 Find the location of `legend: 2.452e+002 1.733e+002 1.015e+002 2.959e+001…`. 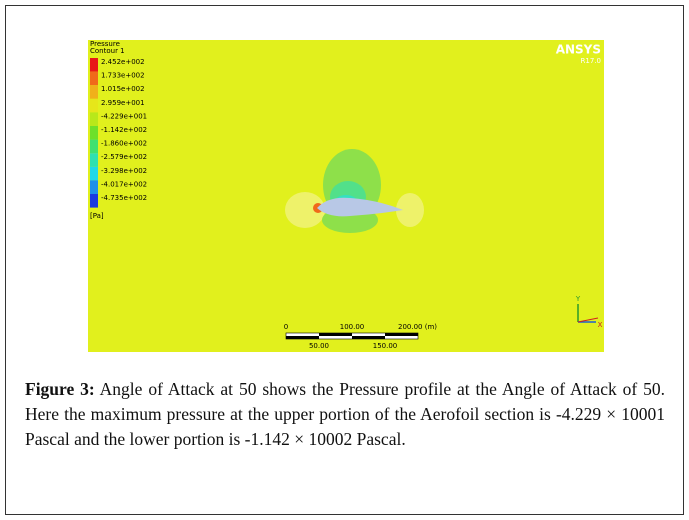

legend: 2.452e+002 1.733e+002 1.015e+002 2.959e+001… is located at coordinates (118, 133).